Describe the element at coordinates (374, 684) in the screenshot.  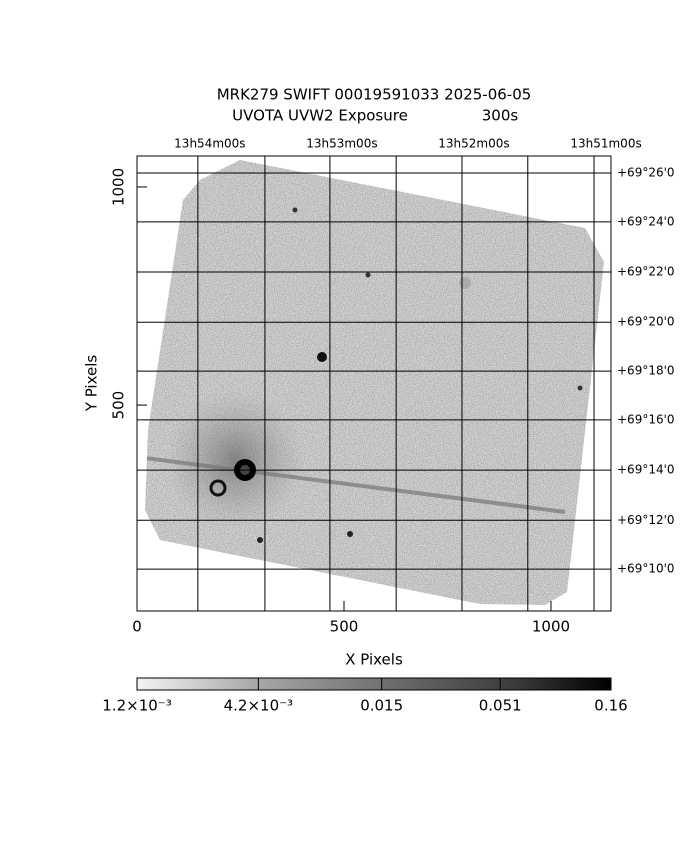
I see `colorbar` at that location.